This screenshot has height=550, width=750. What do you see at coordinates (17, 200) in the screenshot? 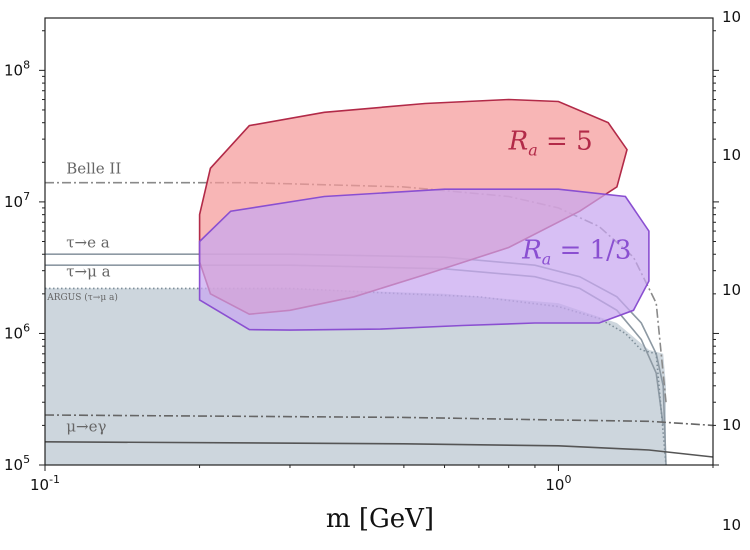
I see `y-tick-label: 10⁷` at bounding box center [17, 200].